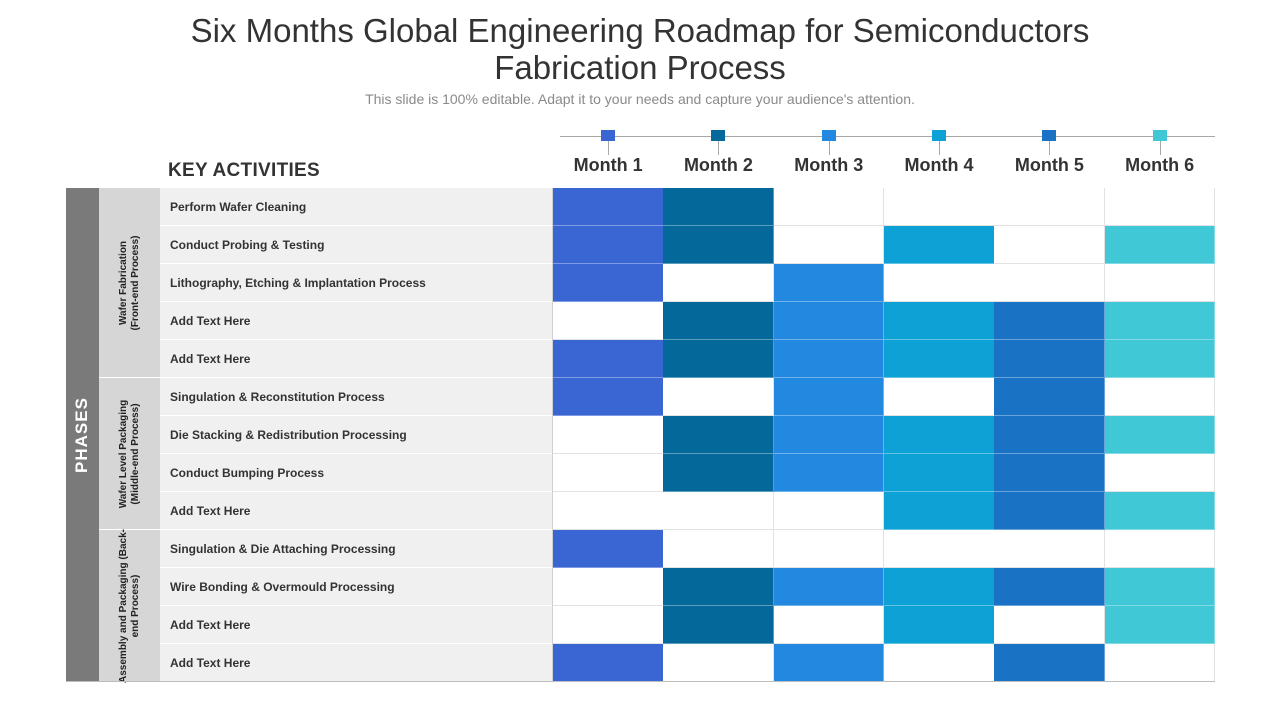 The image size is (1280, 720). Describe the element at coordinates (356, 587) in the screenshot. I see `activity-row: Wire Bonding & Overmould Processing` at that location.